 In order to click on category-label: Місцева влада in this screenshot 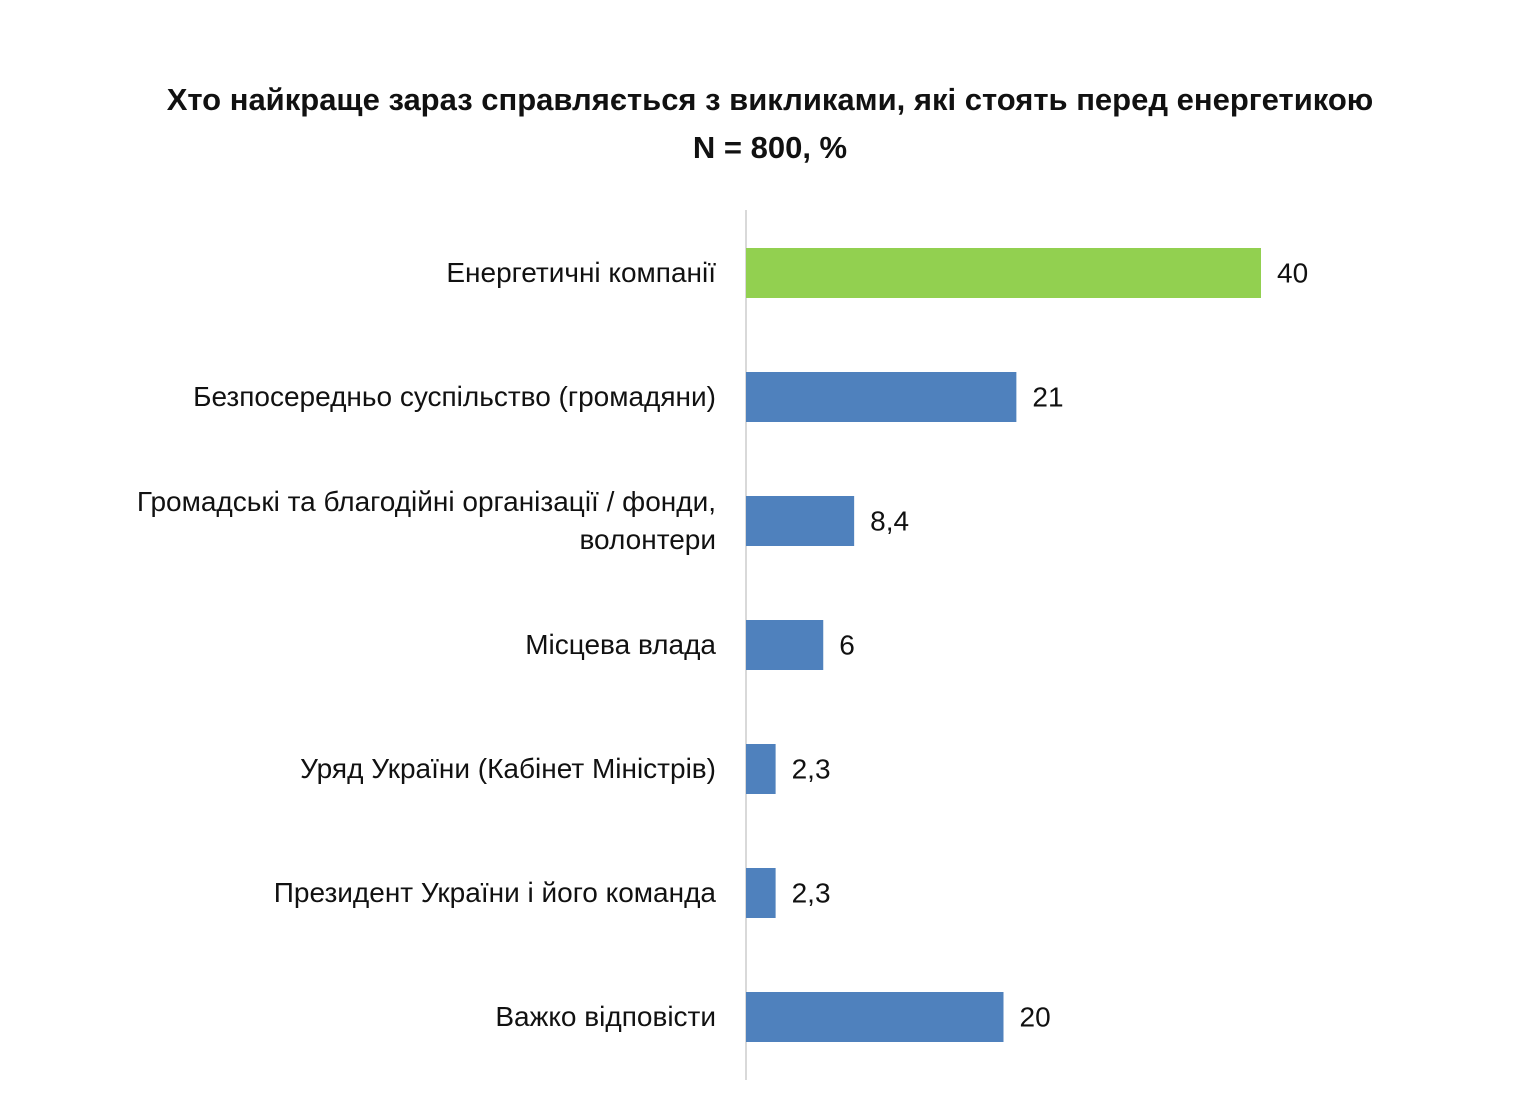, I will do `click(620, 644)`.